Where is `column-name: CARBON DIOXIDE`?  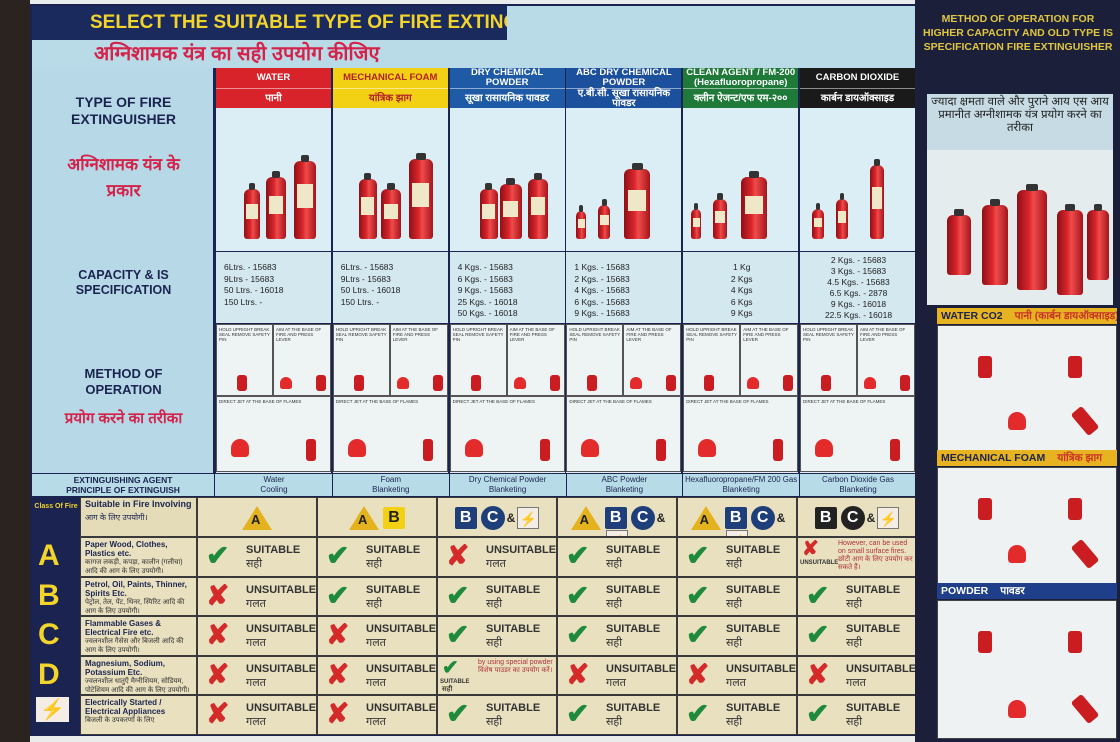 column-name: CARBON DIOXIDE is located at coordinates (857, 77).